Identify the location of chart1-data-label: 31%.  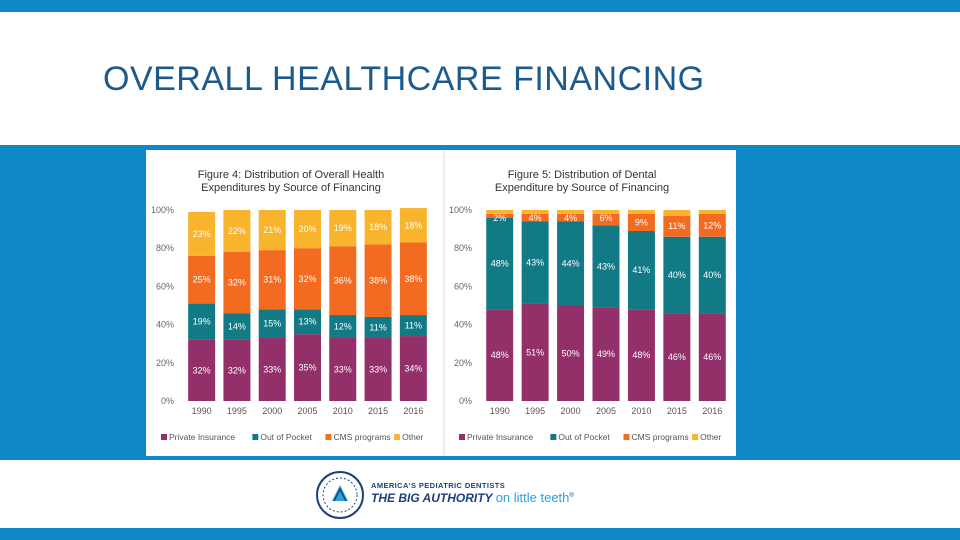
(272, 280).